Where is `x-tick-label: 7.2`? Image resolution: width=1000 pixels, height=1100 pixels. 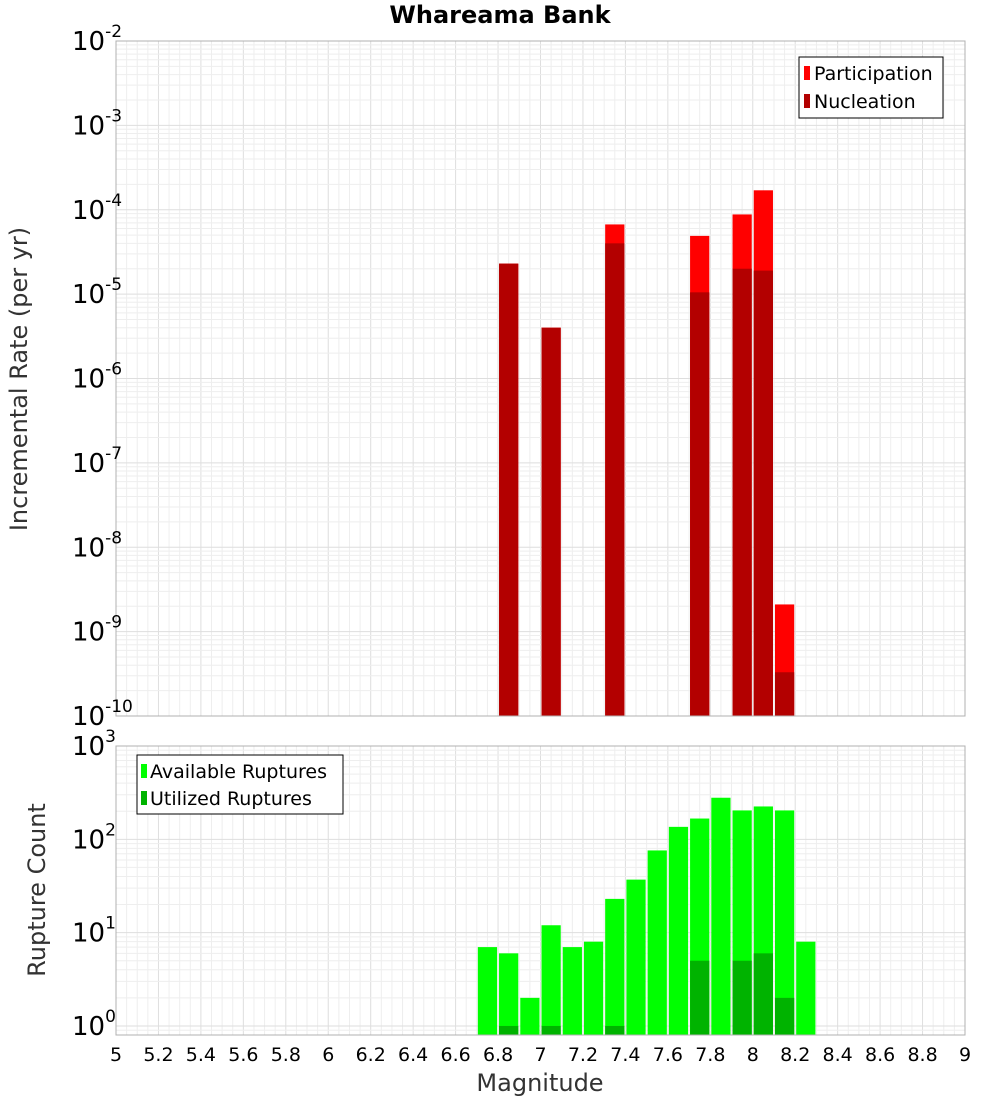
x-tick-label: 7.2 is located at coordinates (583, 1055).